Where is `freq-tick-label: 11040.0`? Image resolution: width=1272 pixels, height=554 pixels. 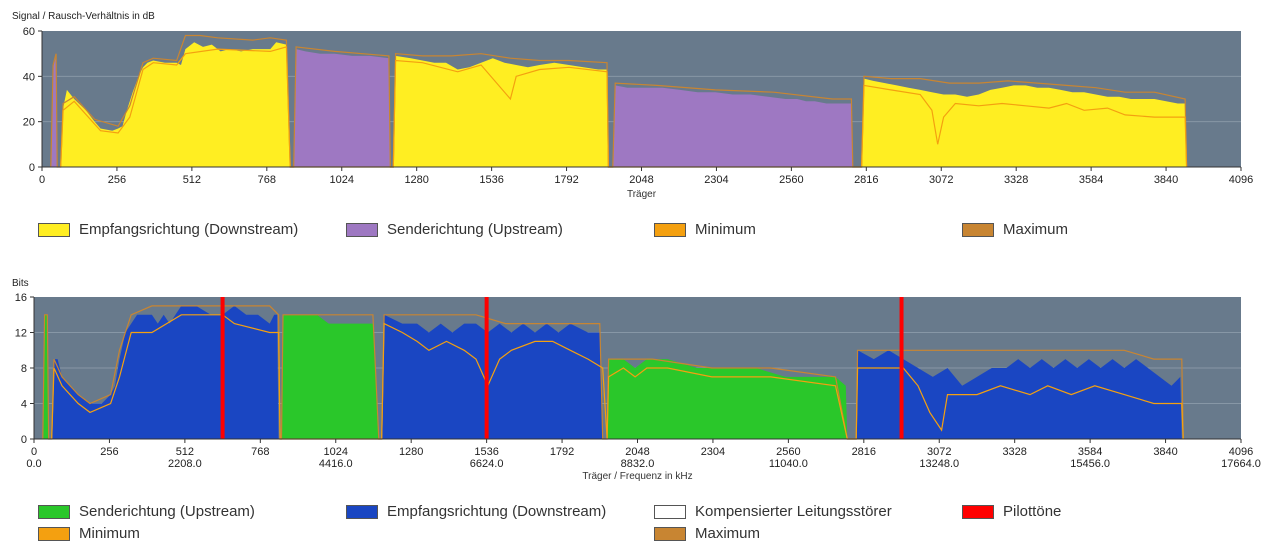
freq-tick-label: 11040.0 is located at coordinates (788, 464).